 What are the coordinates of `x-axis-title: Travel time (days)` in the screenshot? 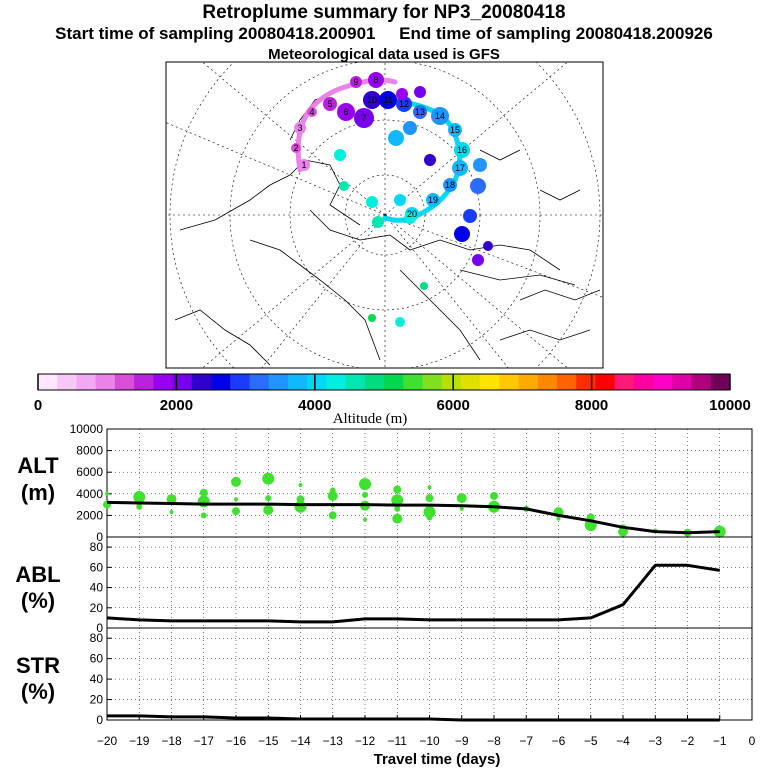 It's located at (437, 759).